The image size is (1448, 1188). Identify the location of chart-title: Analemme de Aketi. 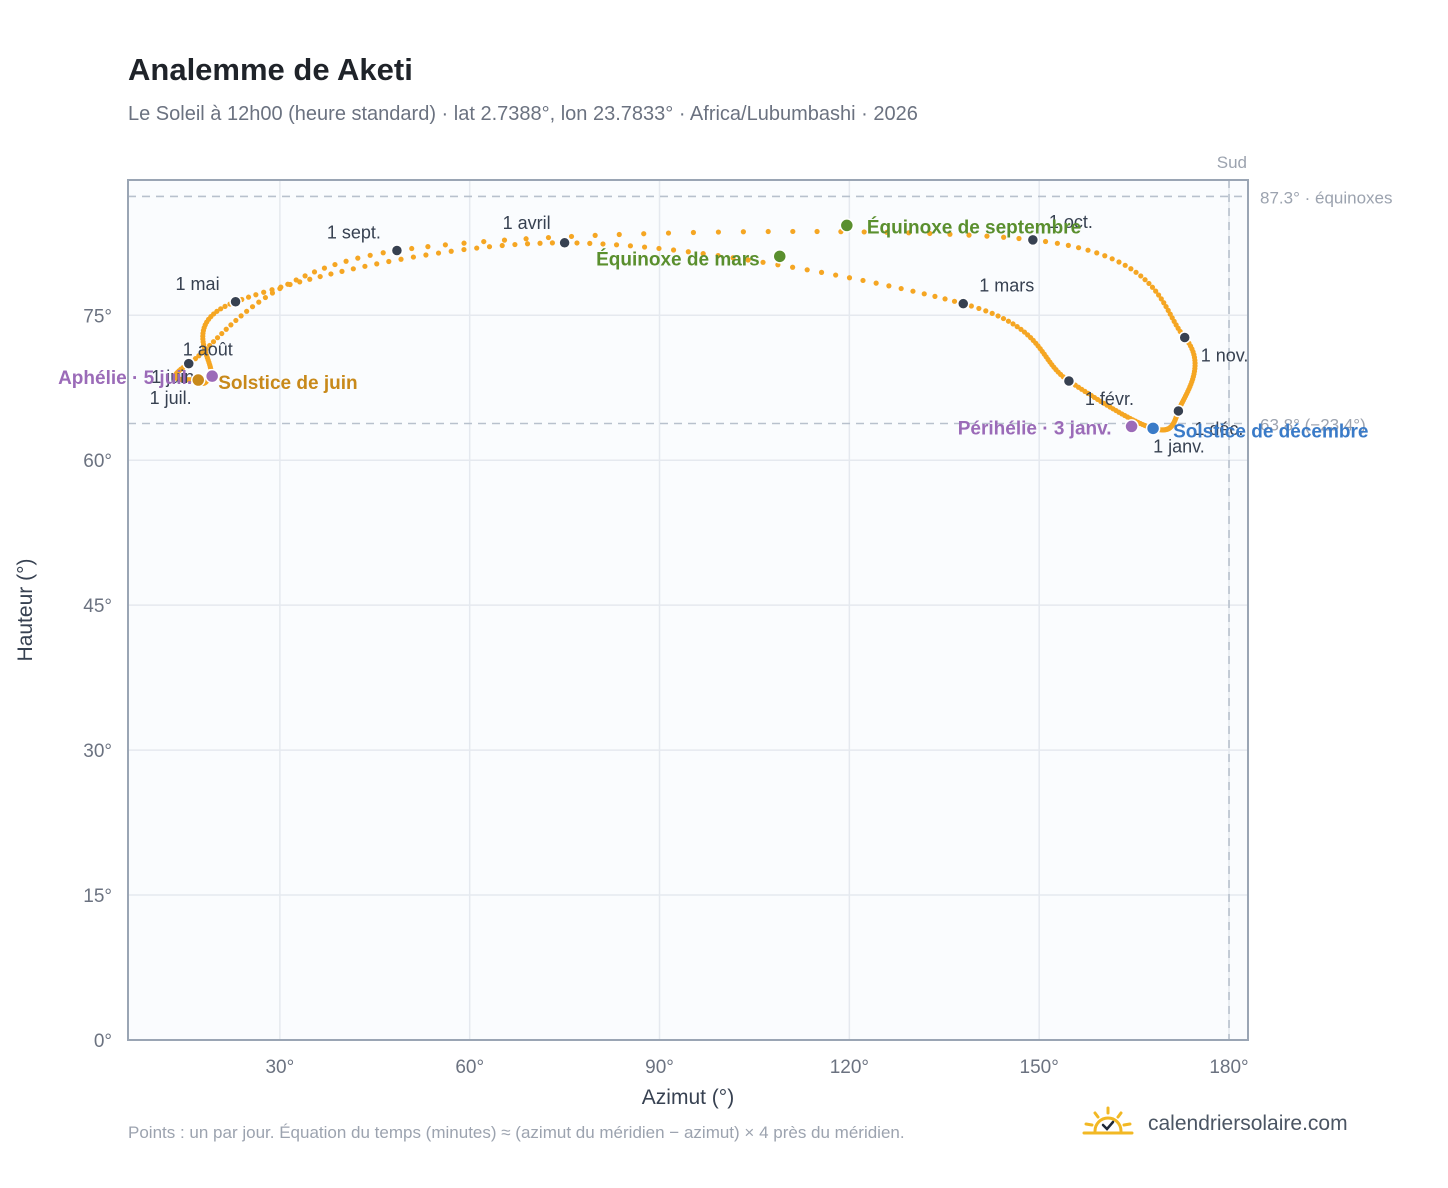
(270, 69).